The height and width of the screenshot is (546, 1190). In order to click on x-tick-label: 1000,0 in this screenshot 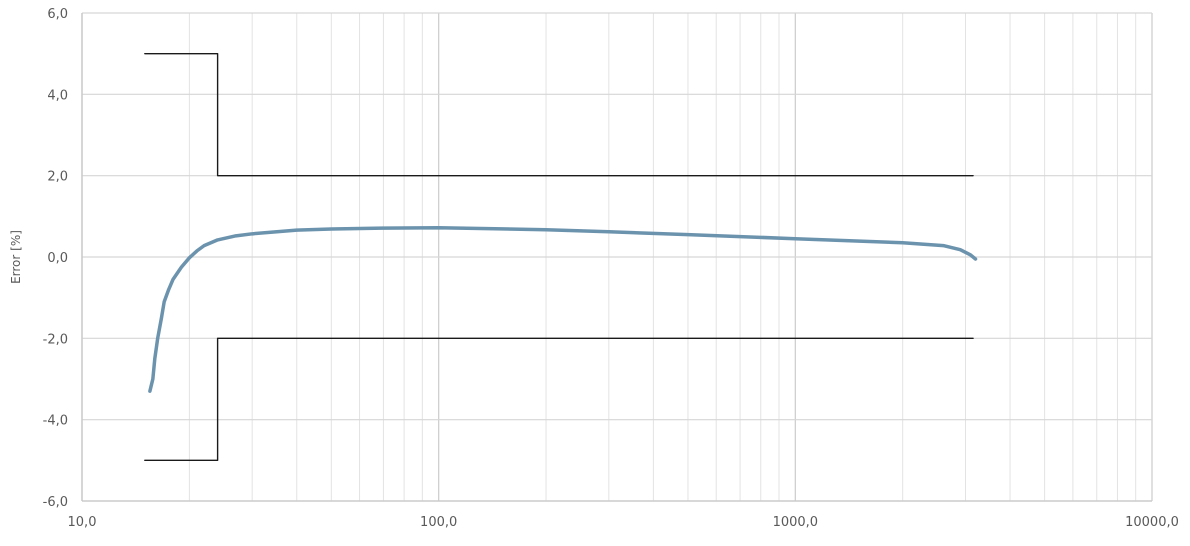, I will do `click(796, 522)`.